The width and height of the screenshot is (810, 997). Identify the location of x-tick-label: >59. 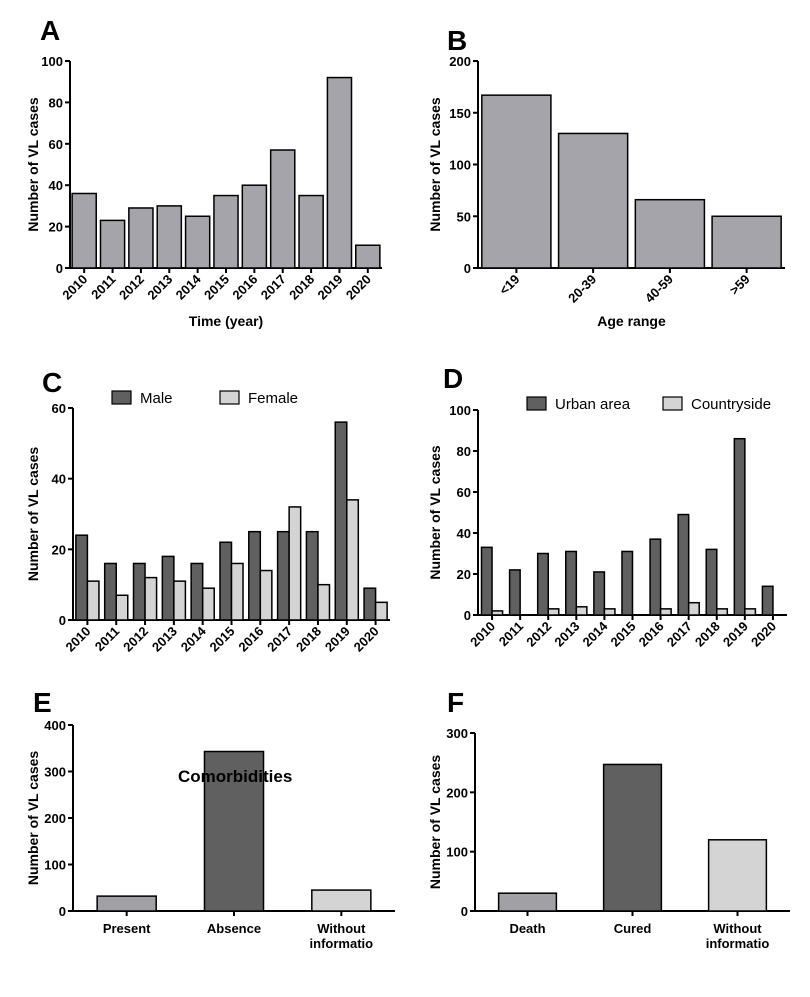
(740, 285).